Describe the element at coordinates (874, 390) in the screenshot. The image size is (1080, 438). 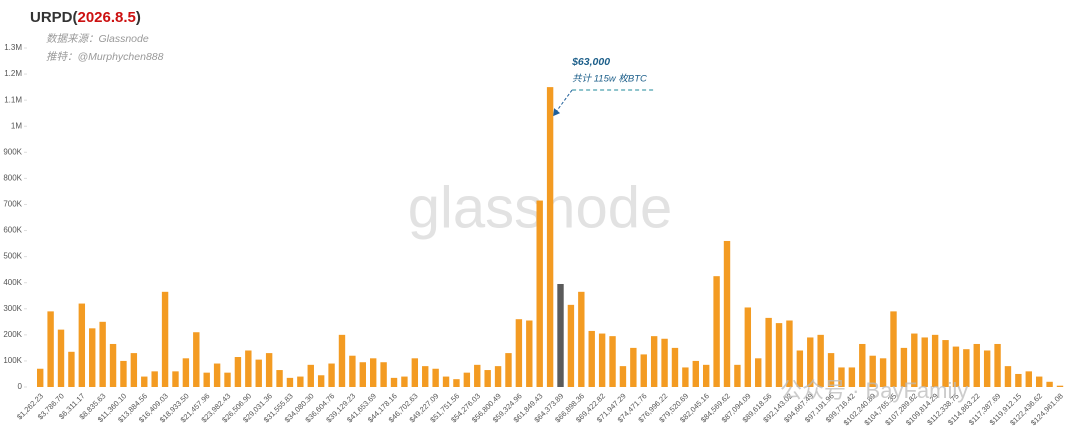
I see `watermark: 公众号 · BayFamily` at that location.